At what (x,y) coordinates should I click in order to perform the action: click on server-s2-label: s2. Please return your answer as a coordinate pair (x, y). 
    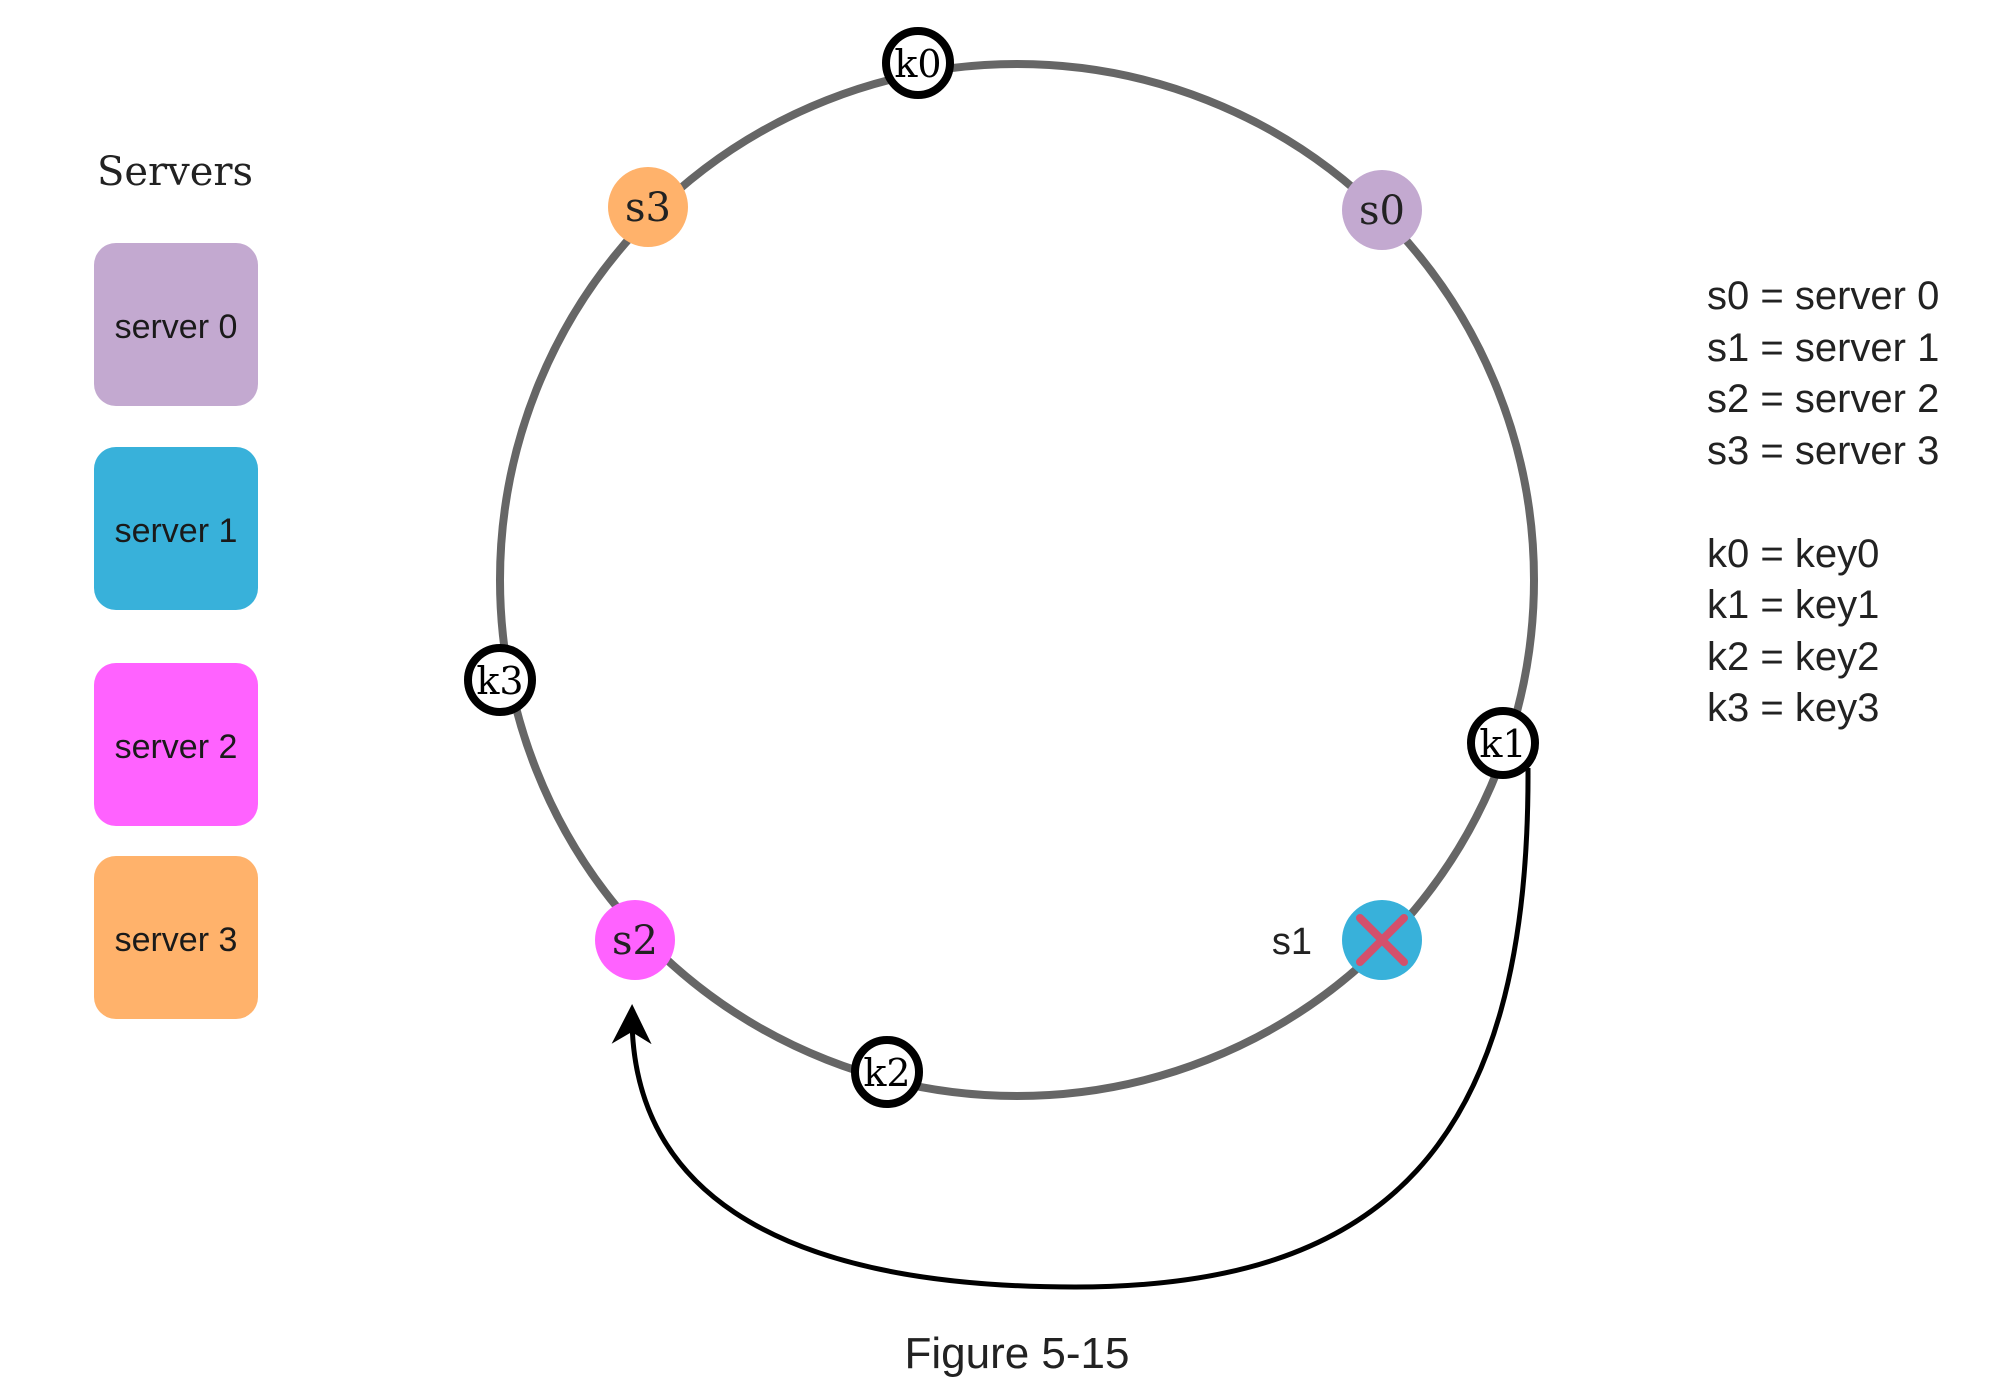
    Looking at the image, I should click on (635, 941).